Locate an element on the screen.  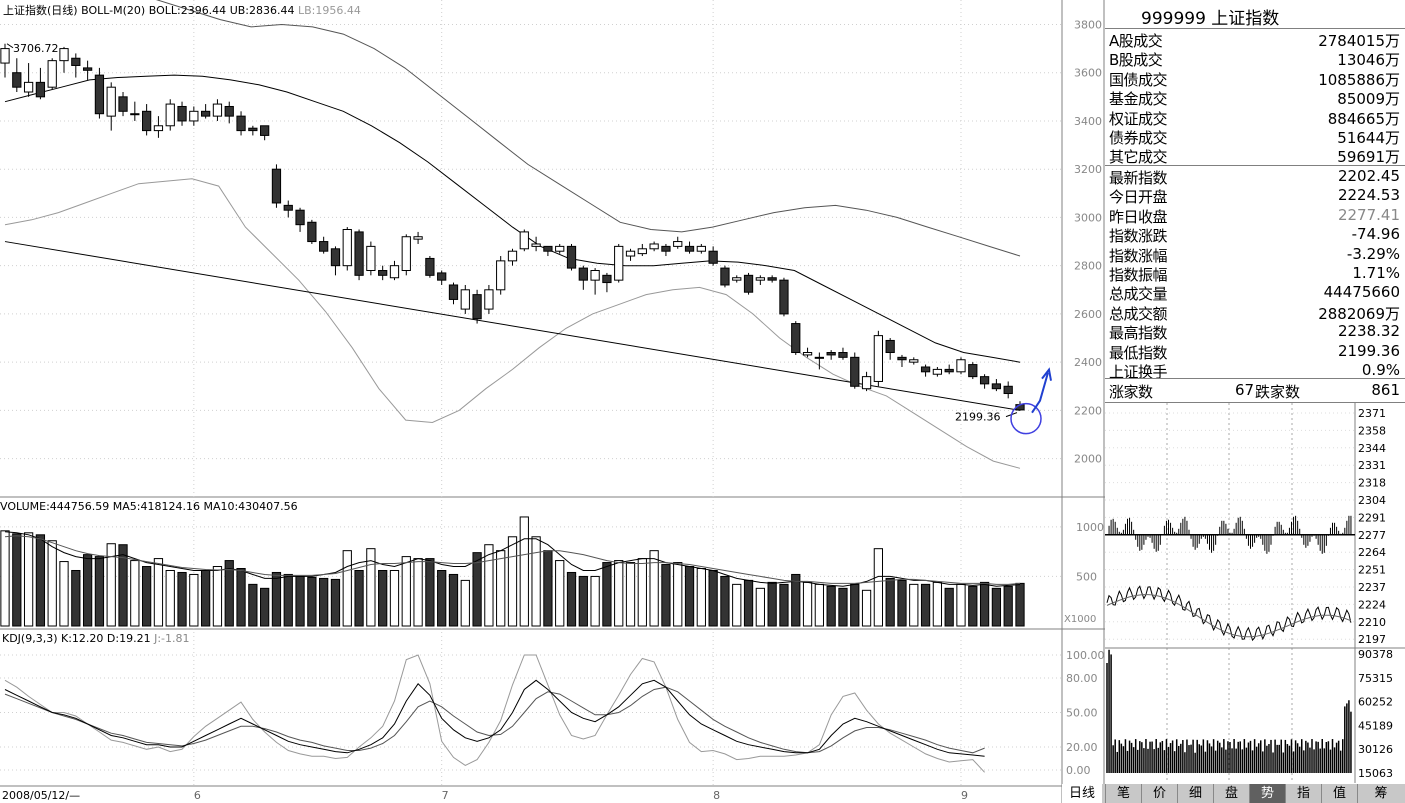
tab-daily: 日线 is located at coordinates (1082, 793).